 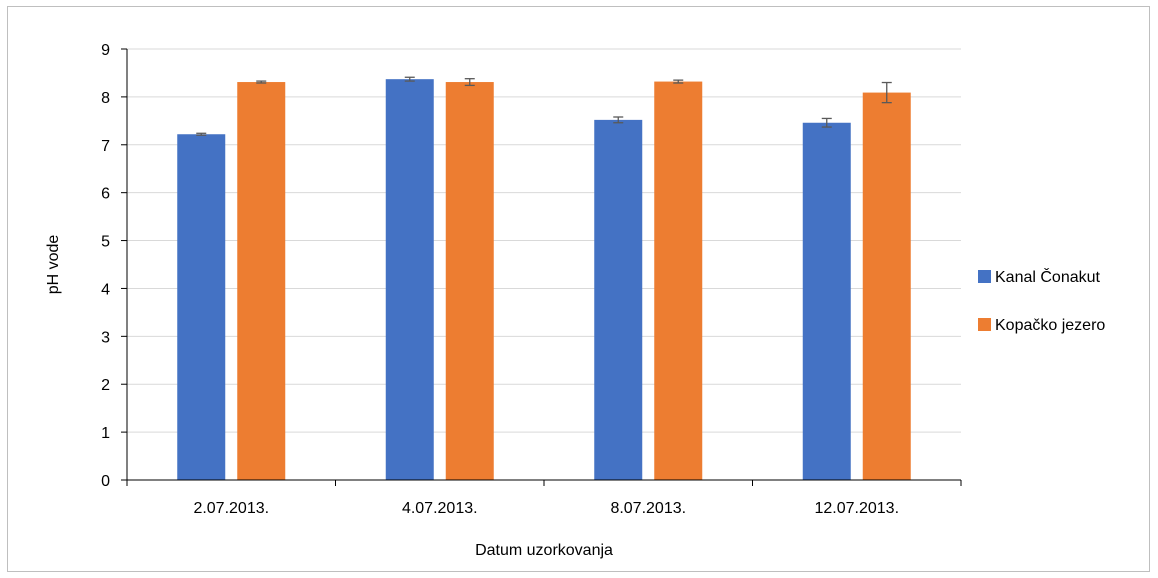 I want to click on y-tick-label: 6, so click(x=105, y=194).